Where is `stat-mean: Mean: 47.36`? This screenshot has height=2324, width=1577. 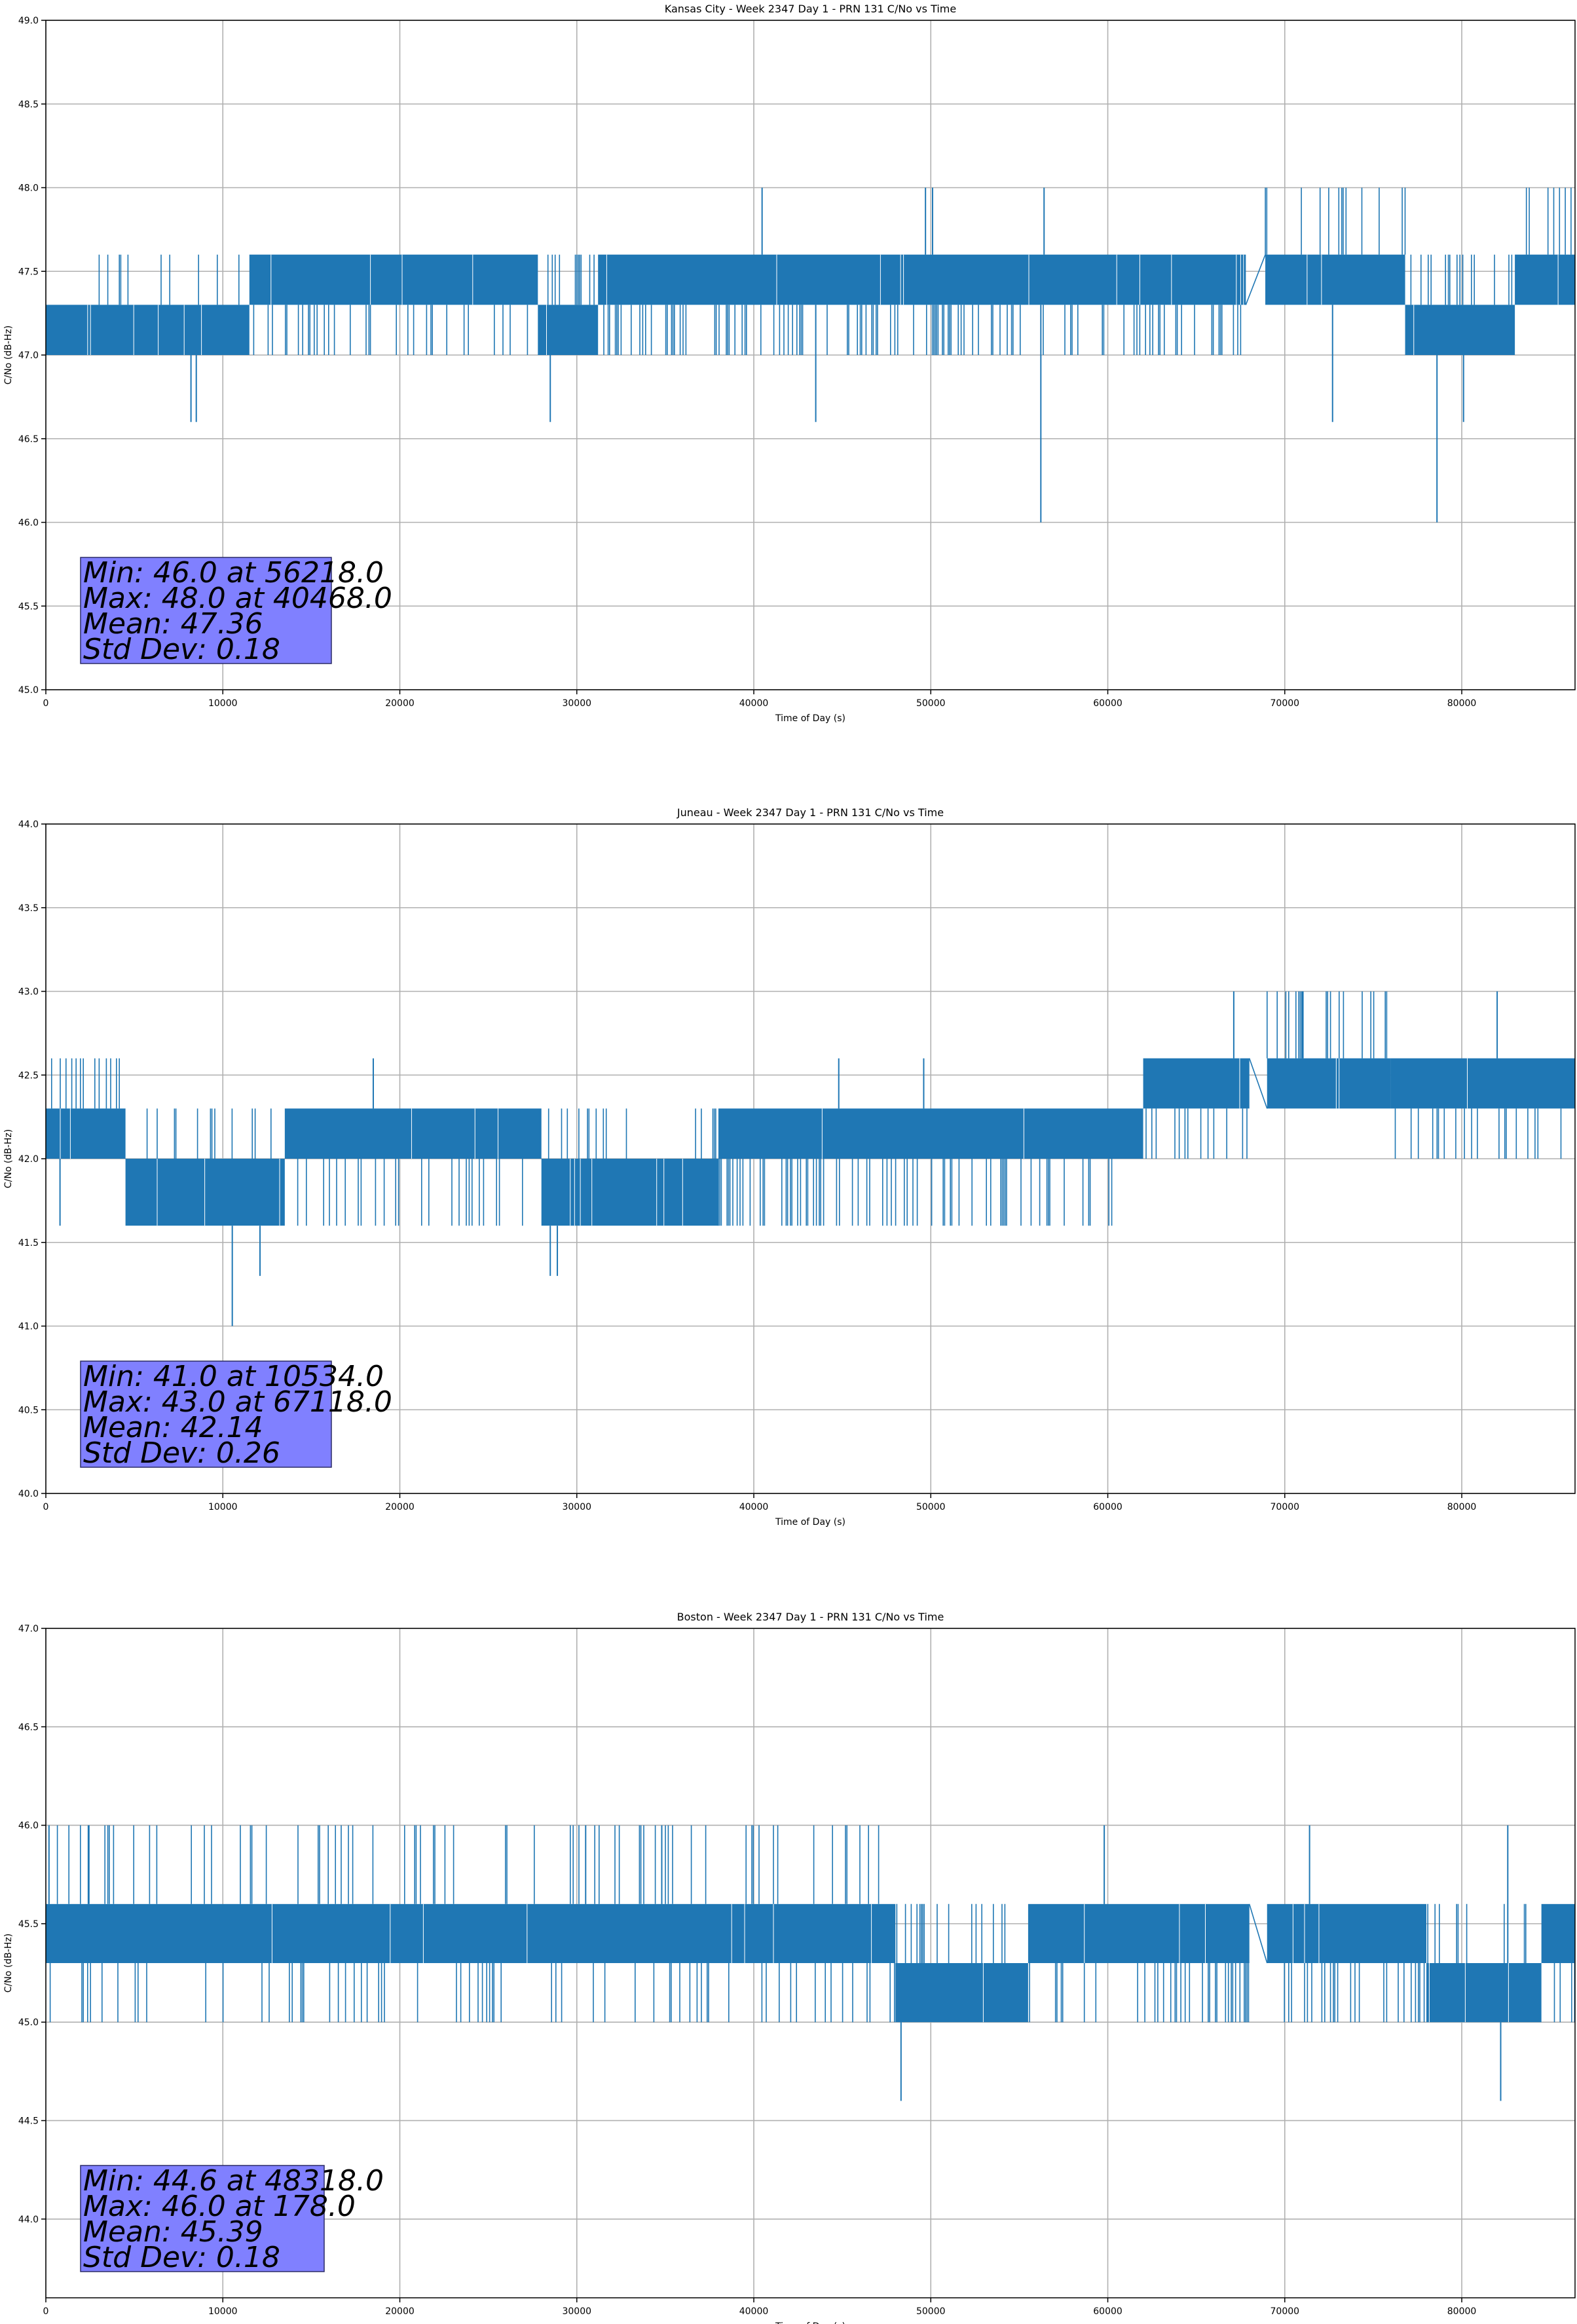
stat-mean: Mean: 47.36 is located at coordinates (173, 624).